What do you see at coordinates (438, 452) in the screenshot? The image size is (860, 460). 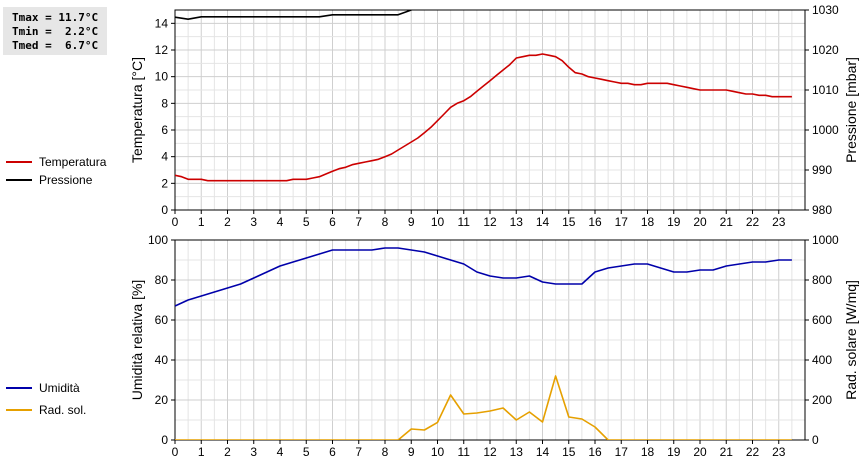 I see `x-tick-label-bottom: 10` at bounding box center [438, 452].